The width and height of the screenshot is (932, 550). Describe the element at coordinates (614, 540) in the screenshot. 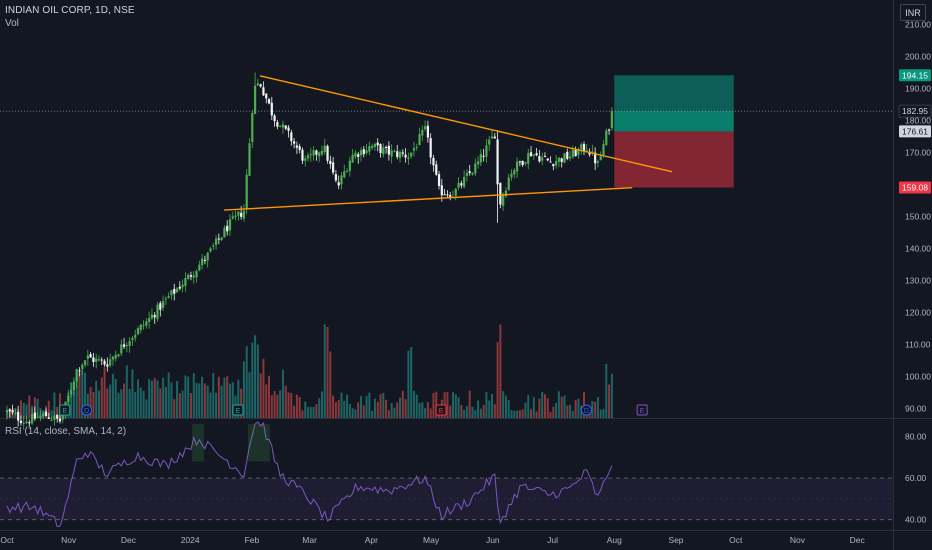

I see `time-axis-label: Aug` at that location.